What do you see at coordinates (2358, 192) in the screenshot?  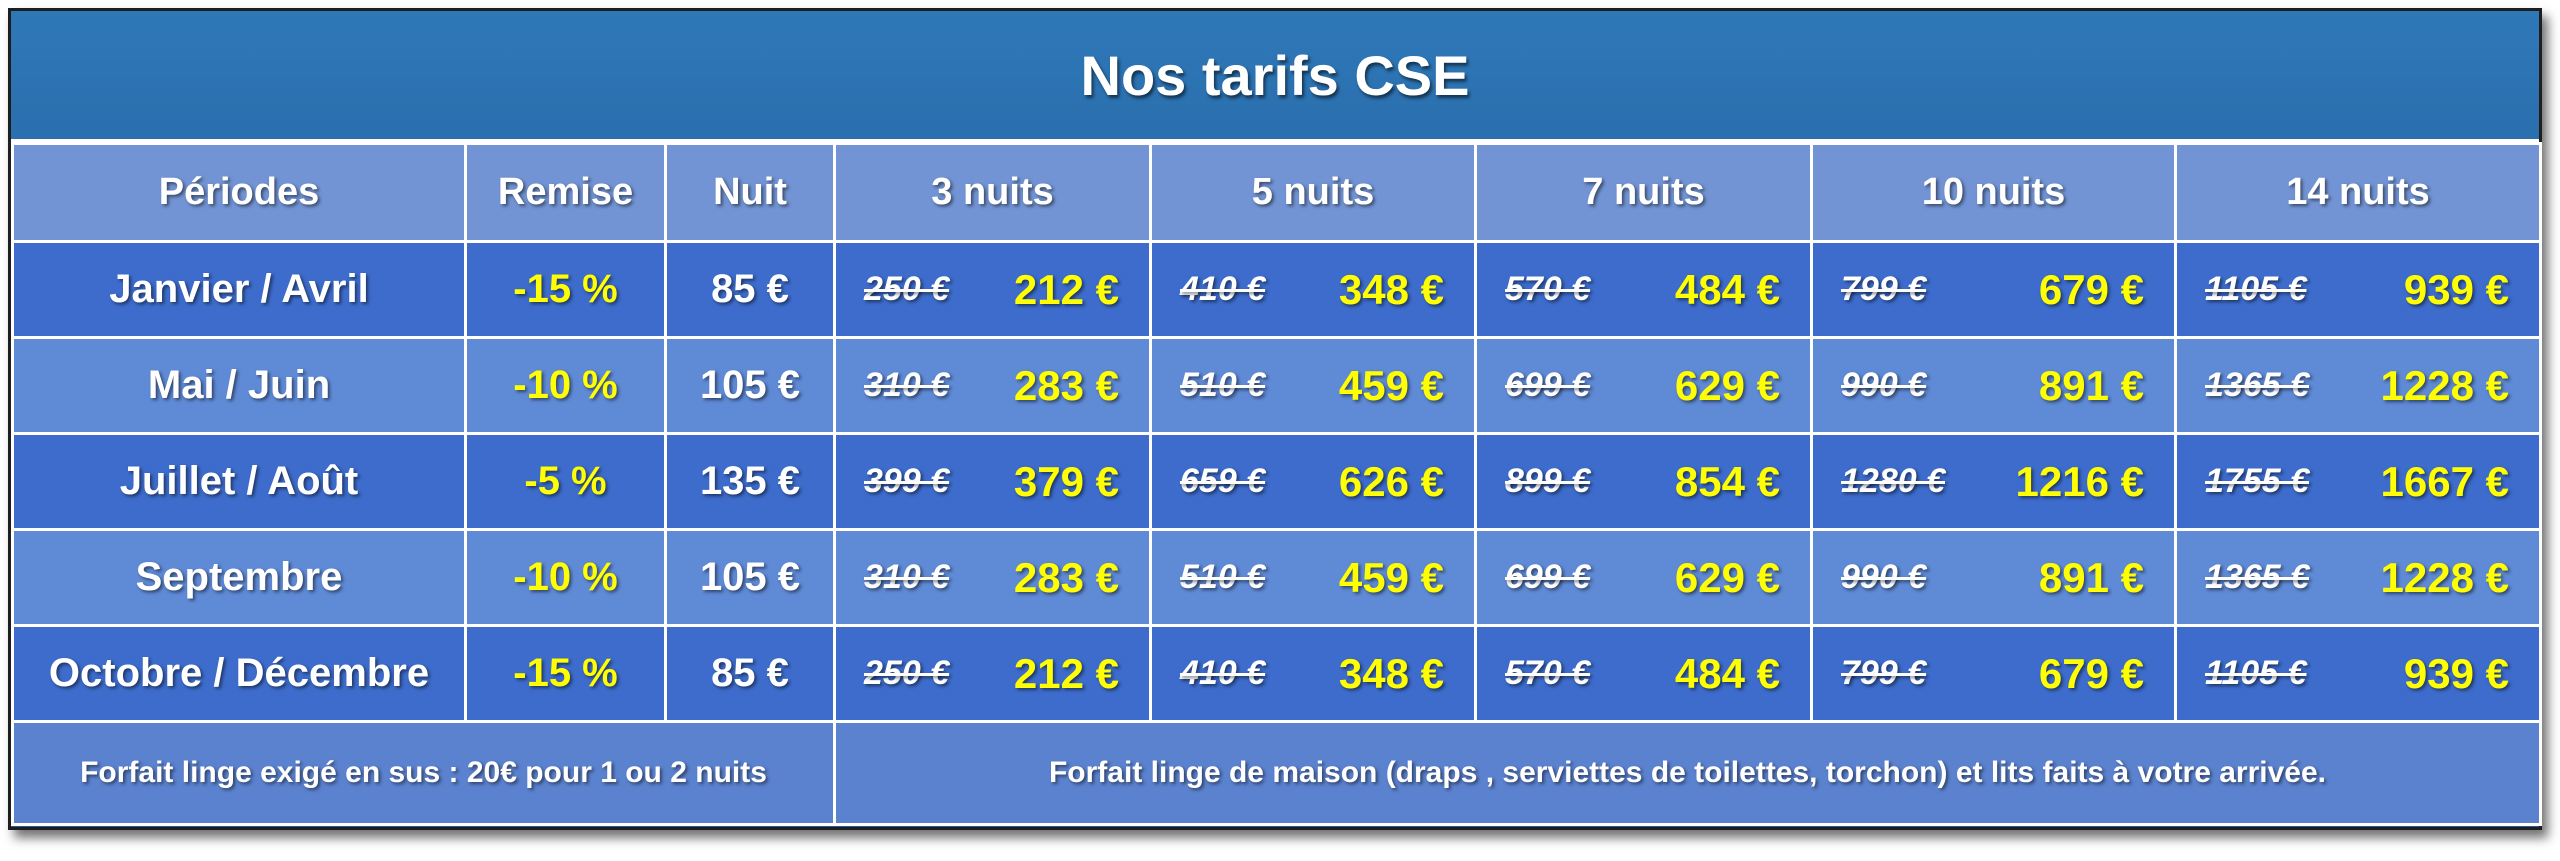 I see `header-14-nuits: 14 nuits` at bounding box center [2358, 192].